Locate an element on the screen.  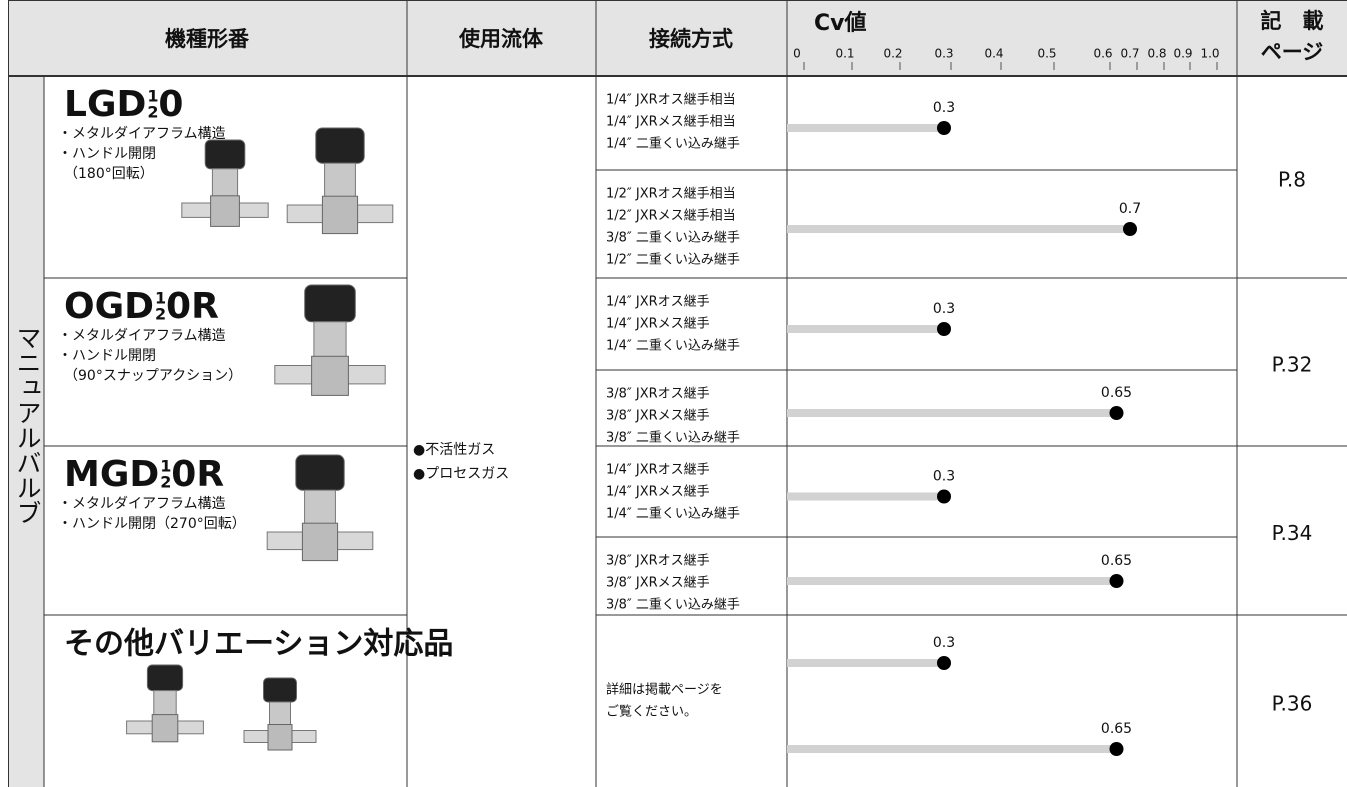
axis-tick-label: 0 is located at coordinates (797, 54).